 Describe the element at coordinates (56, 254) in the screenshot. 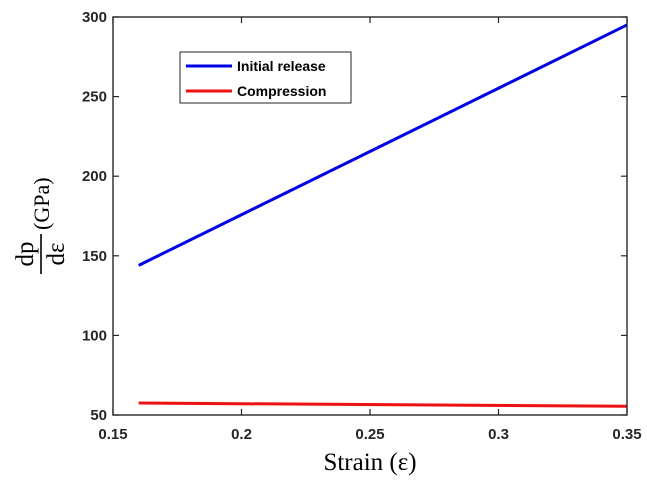

I see `y-axis-title-denominator: dε` at that location.